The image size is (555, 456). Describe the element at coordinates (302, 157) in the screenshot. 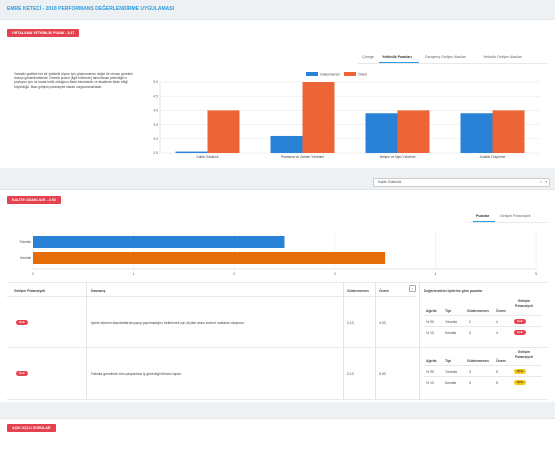

I see `x-tick-label: Planlama ve Zaman Yönetimi` at that location.